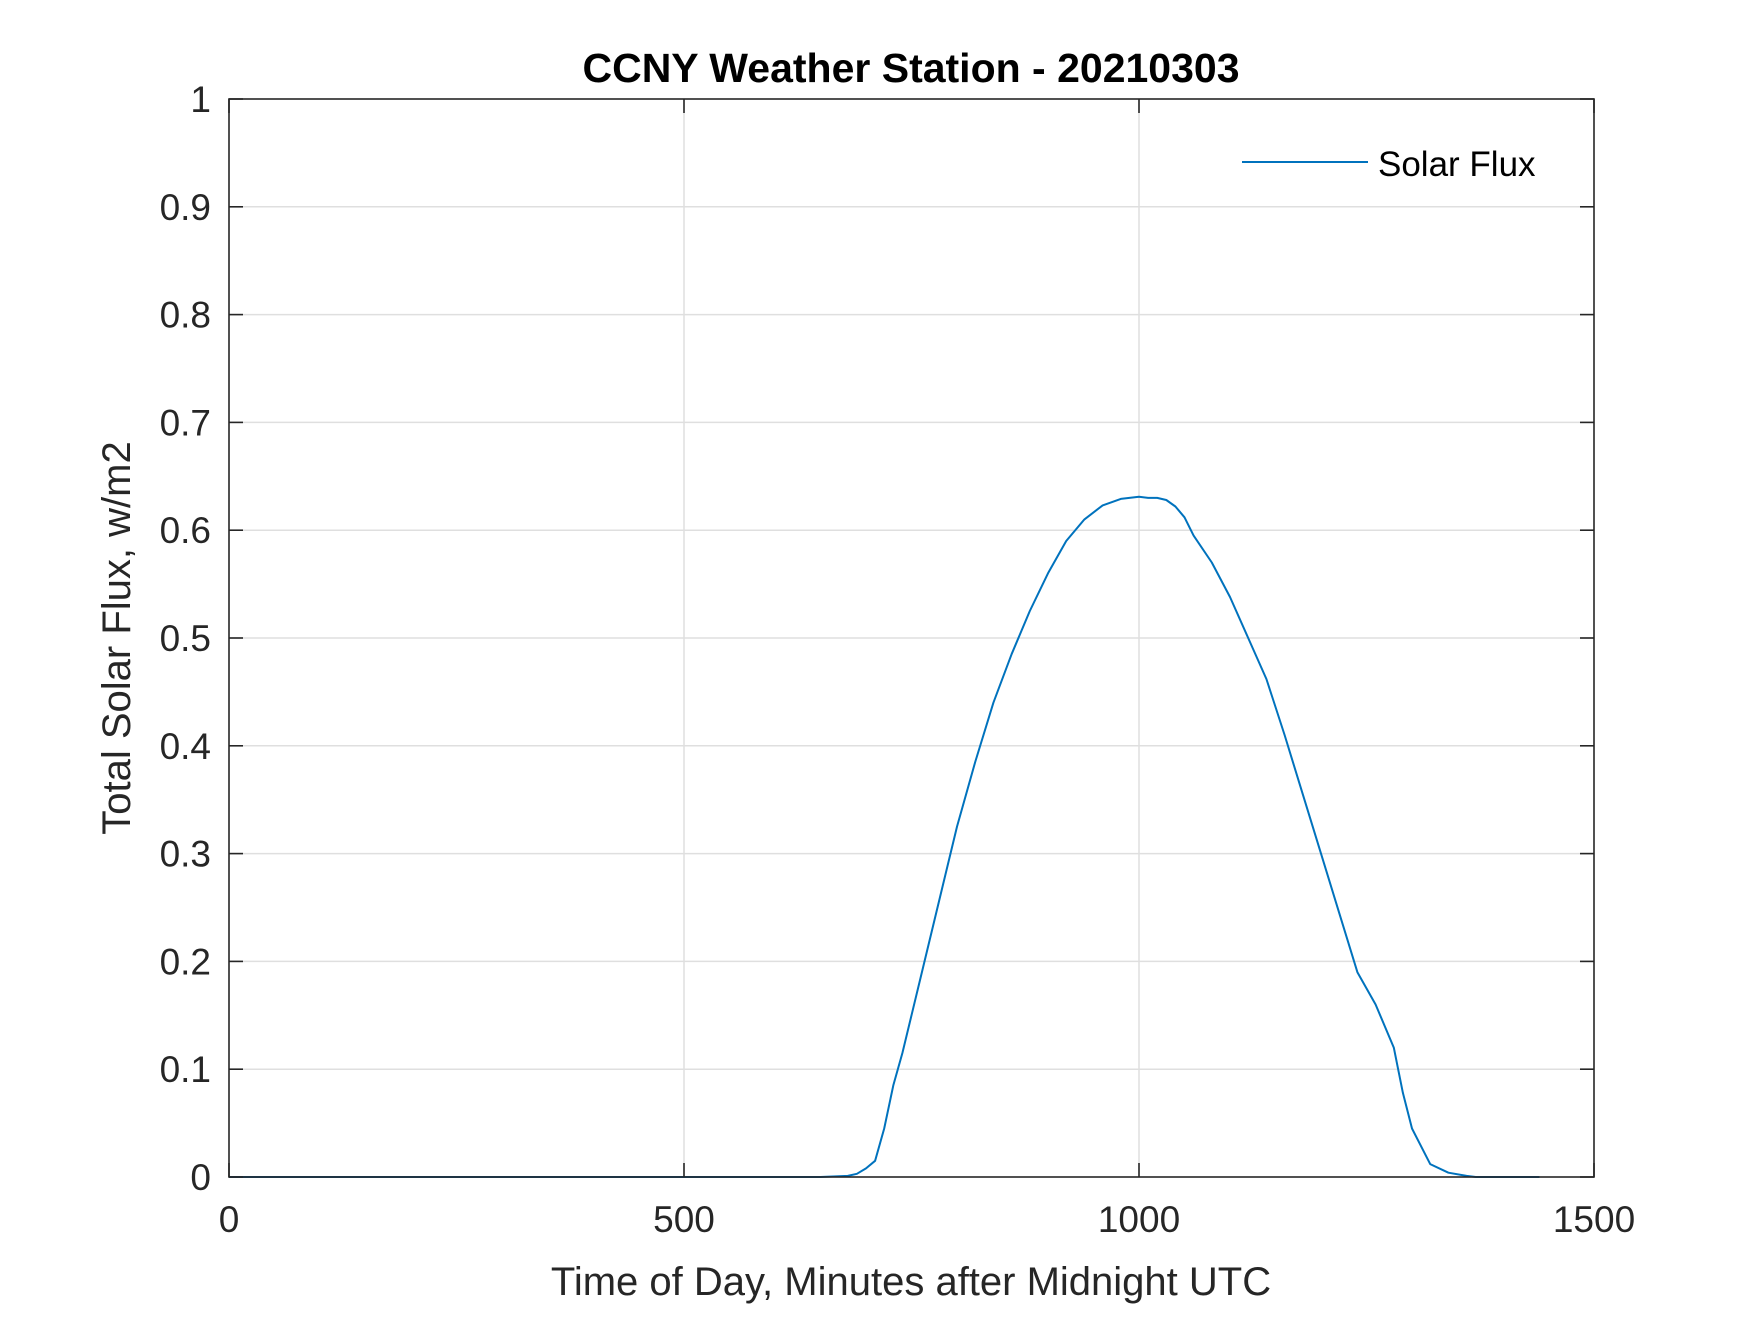 The height and width of the screenshot is (1318, 1750). What do you see at coordinates (229, 1219) in the screenshot?
I see `x-tick-label: 0` at bounding box center [229, 1219].